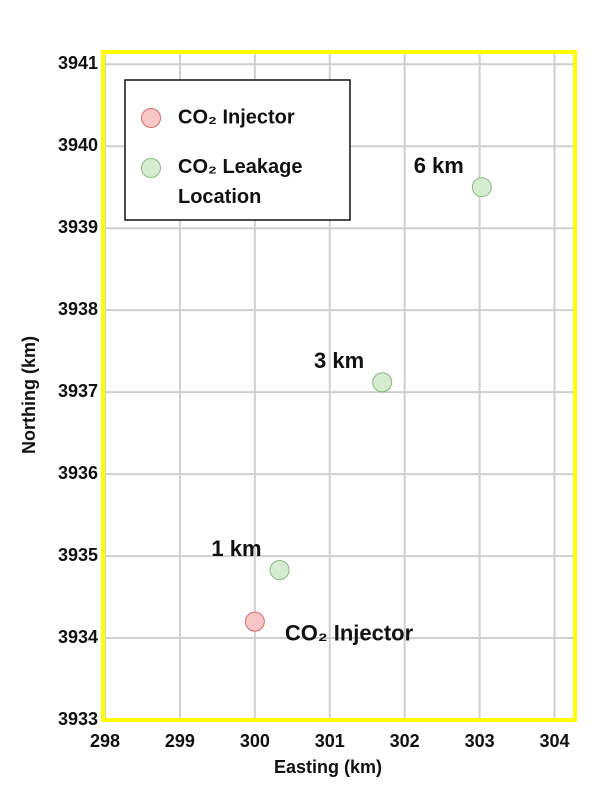 The width and height of the screenshot is (605, 789). I want to click on legend: CO₂ Injector CO₂ Leakage Location, so click(237, 150).